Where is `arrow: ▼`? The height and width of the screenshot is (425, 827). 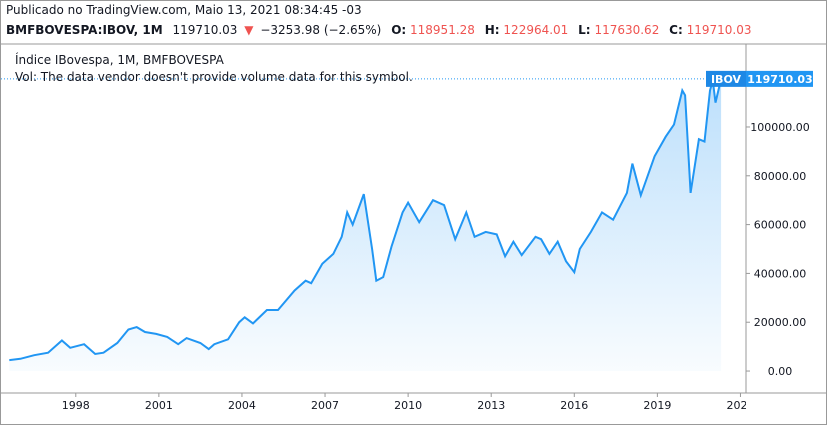
arrow: ▼ is located at coordinates (249, 30).